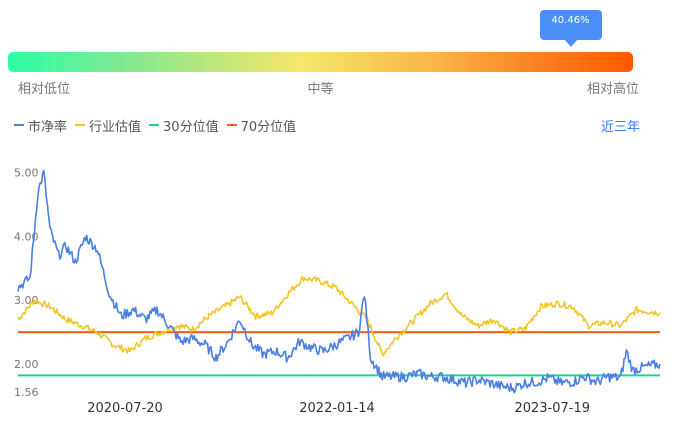  I want to click on range-three-years-button: 近三年, so click(620, 127).